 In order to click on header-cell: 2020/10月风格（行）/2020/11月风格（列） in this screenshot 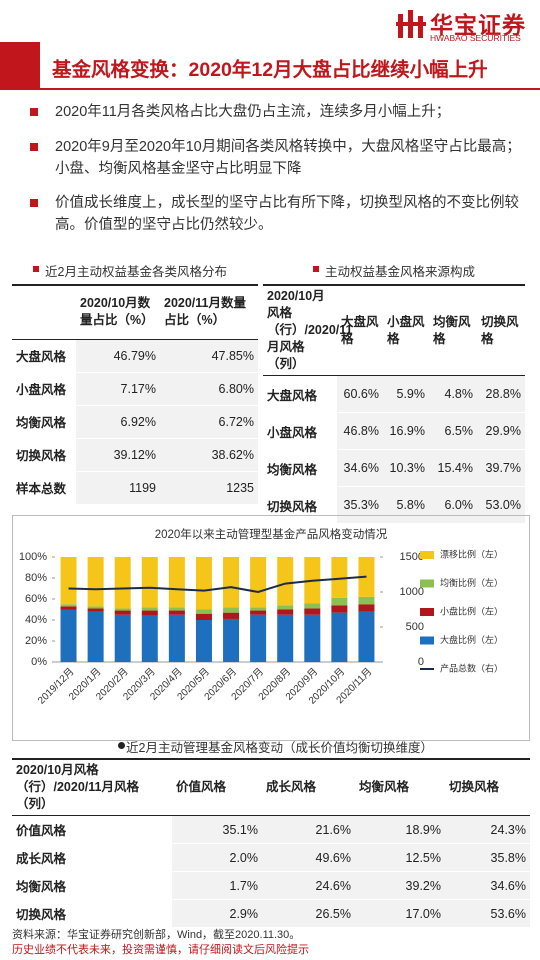, I will do `click(92, 787)`.